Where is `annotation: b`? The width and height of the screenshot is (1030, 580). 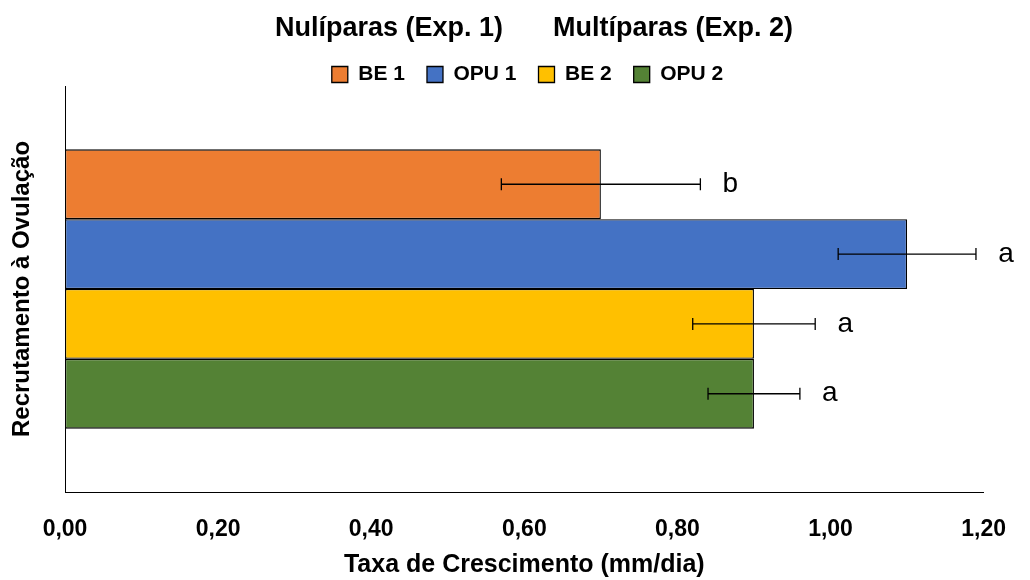 annotation: b is located at coordinates (730, 182).